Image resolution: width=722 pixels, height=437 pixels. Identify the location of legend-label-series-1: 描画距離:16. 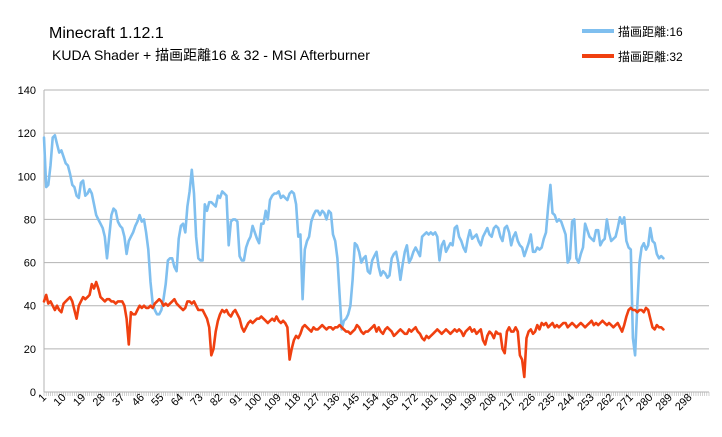
(650, 31).